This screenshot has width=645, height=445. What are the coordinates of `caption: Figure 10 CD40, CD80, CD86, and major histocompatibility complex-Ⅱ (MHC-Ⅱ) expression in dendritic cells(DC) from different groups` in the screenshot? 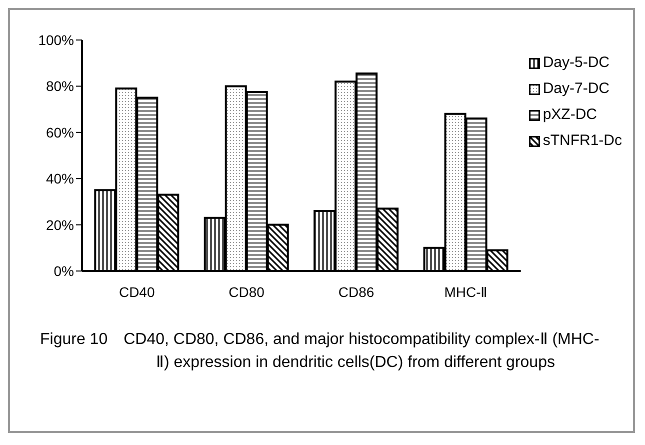 It's located at (320, 351).